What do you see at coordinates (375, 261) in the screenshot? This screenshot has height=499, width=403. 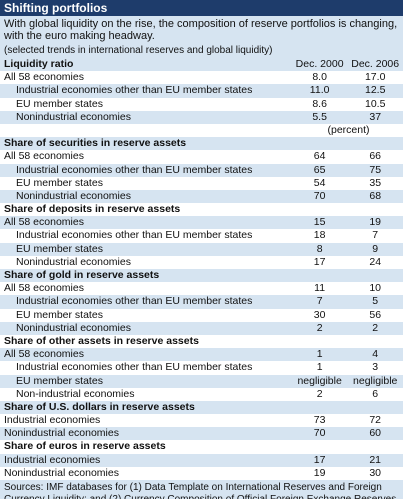 I see `cell: 24` at bounding box center [375, 261].